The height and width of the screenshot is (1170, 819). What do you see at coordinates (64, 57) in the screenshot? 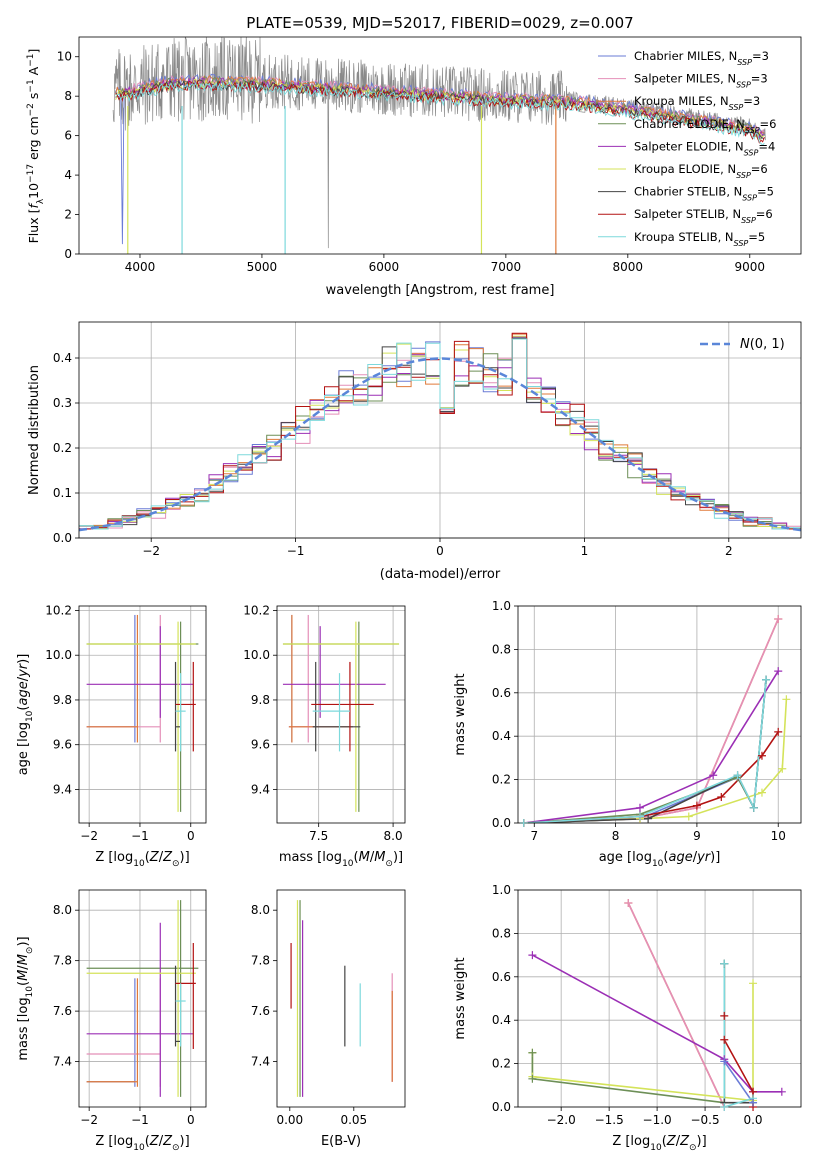
I see `y-tick-label: 10` at bounding box center [64, 57].